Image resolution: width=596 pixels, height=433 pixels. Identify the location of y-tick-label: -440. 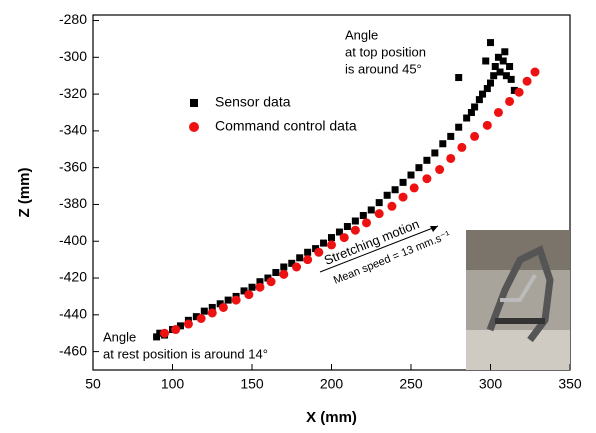
(73, 314).